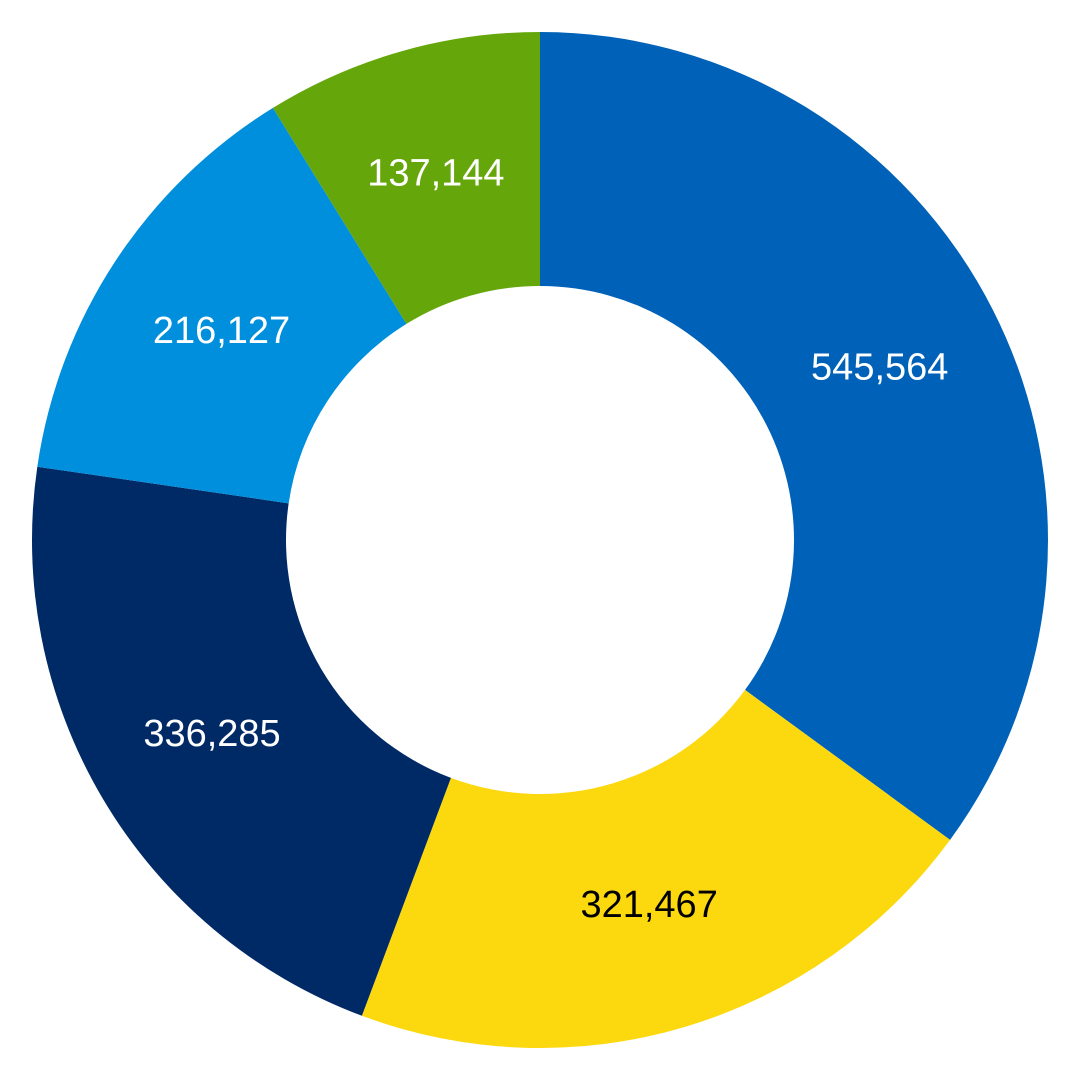 The height and width of the screenshot is (1080, 1080). Describe the element at coordinates (648, 905) in the screenshot. I see `data-label-1: 321,467` at that location.